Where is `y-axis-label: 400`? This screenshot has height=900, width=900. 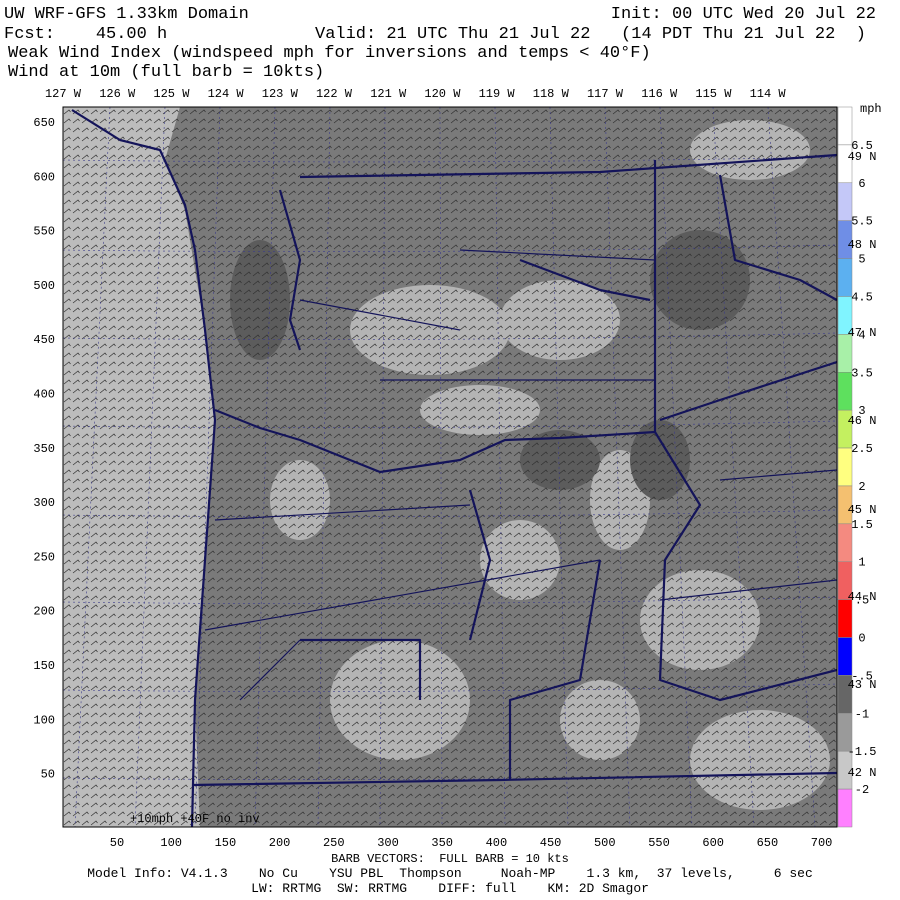
y-axis-label: 400 is located at coordinates (44, 395).